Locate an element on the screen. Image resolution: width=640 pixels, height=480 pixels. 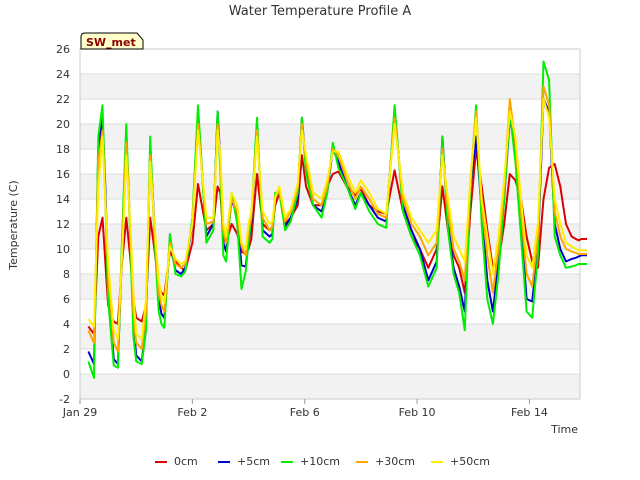
legend-label: +30cm is located at coordinates (395, 461).